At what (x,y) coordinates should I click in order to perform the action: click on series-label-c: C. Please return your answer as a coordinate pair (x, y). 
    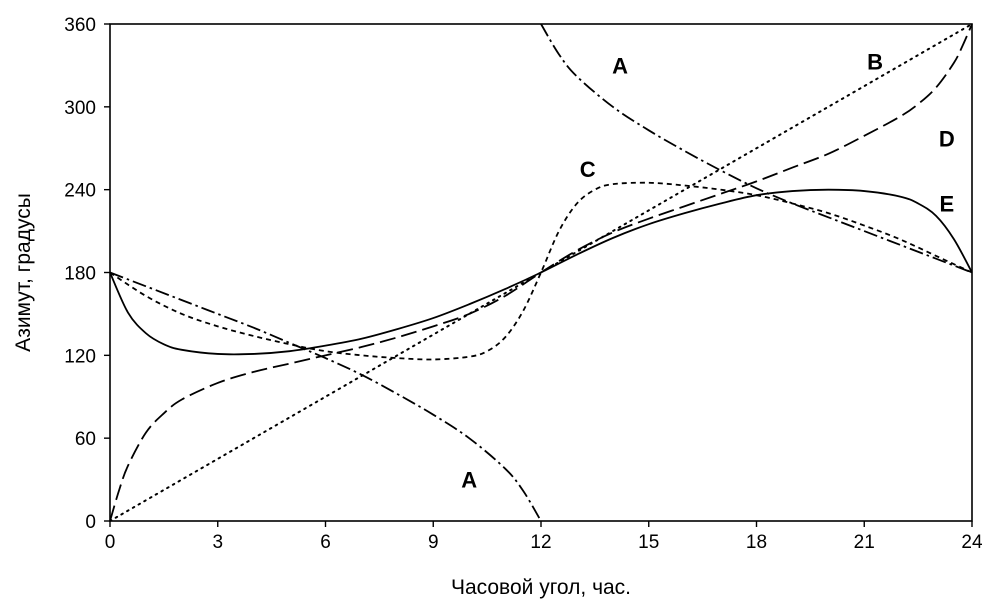
    Looking at the image, I should click on (588, 169).